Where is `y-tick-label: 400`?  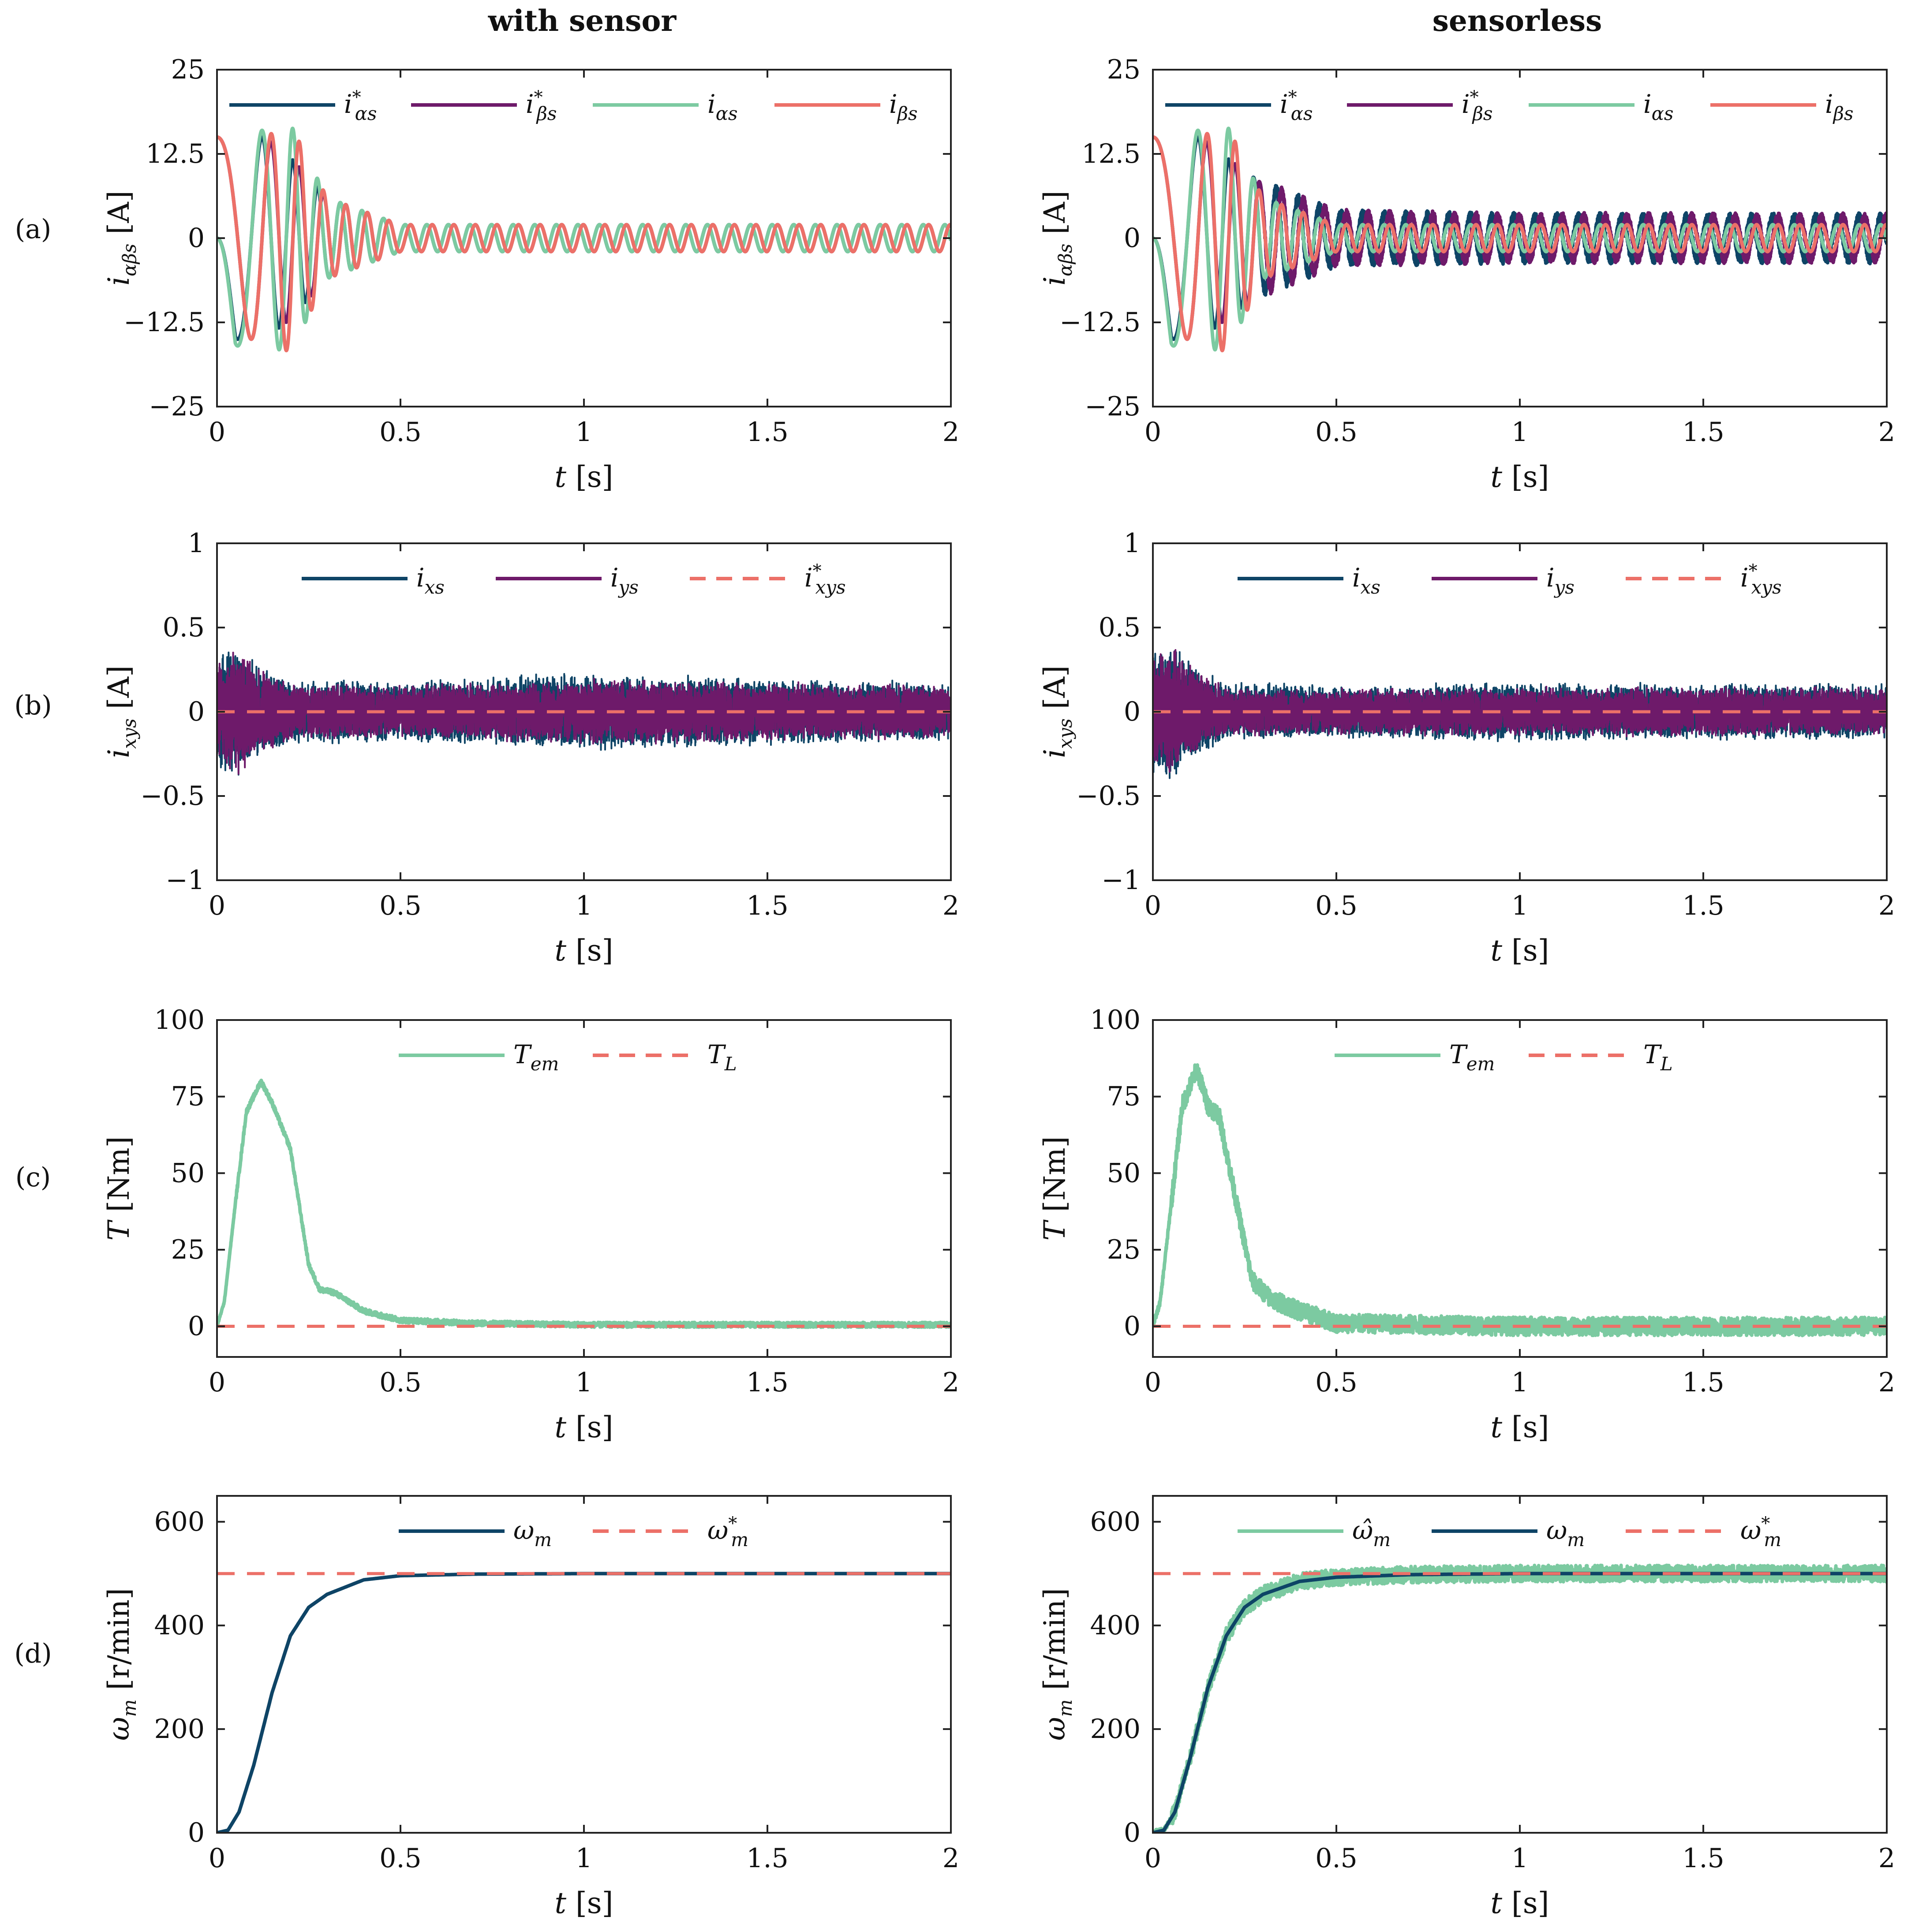 y-tick-label: 400 is located at coordinates (1115, 1626).